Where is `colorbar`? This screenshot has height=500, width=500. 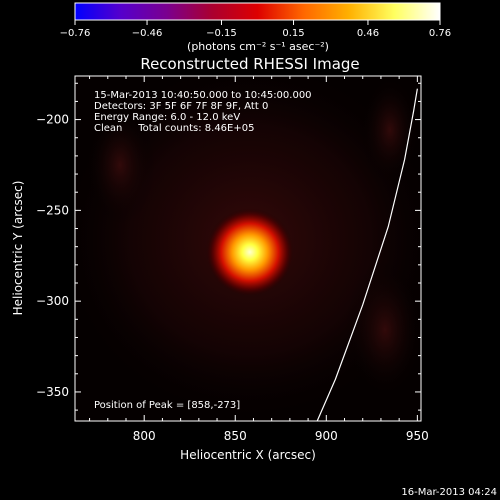
colorbar is located at coordinates (257, 11).